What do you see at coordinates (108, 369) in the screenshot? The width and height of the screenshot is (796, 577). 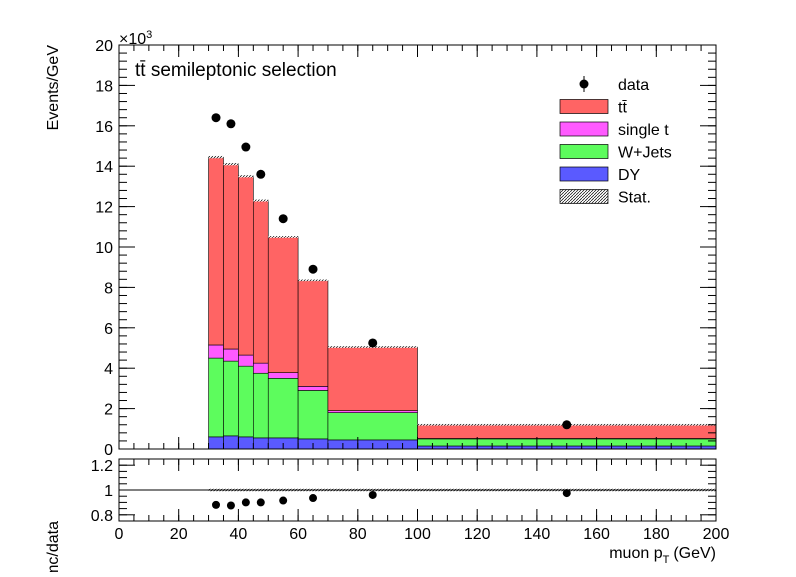 I see `y-tick-label-2: 4` at bounding box center [108, 369].